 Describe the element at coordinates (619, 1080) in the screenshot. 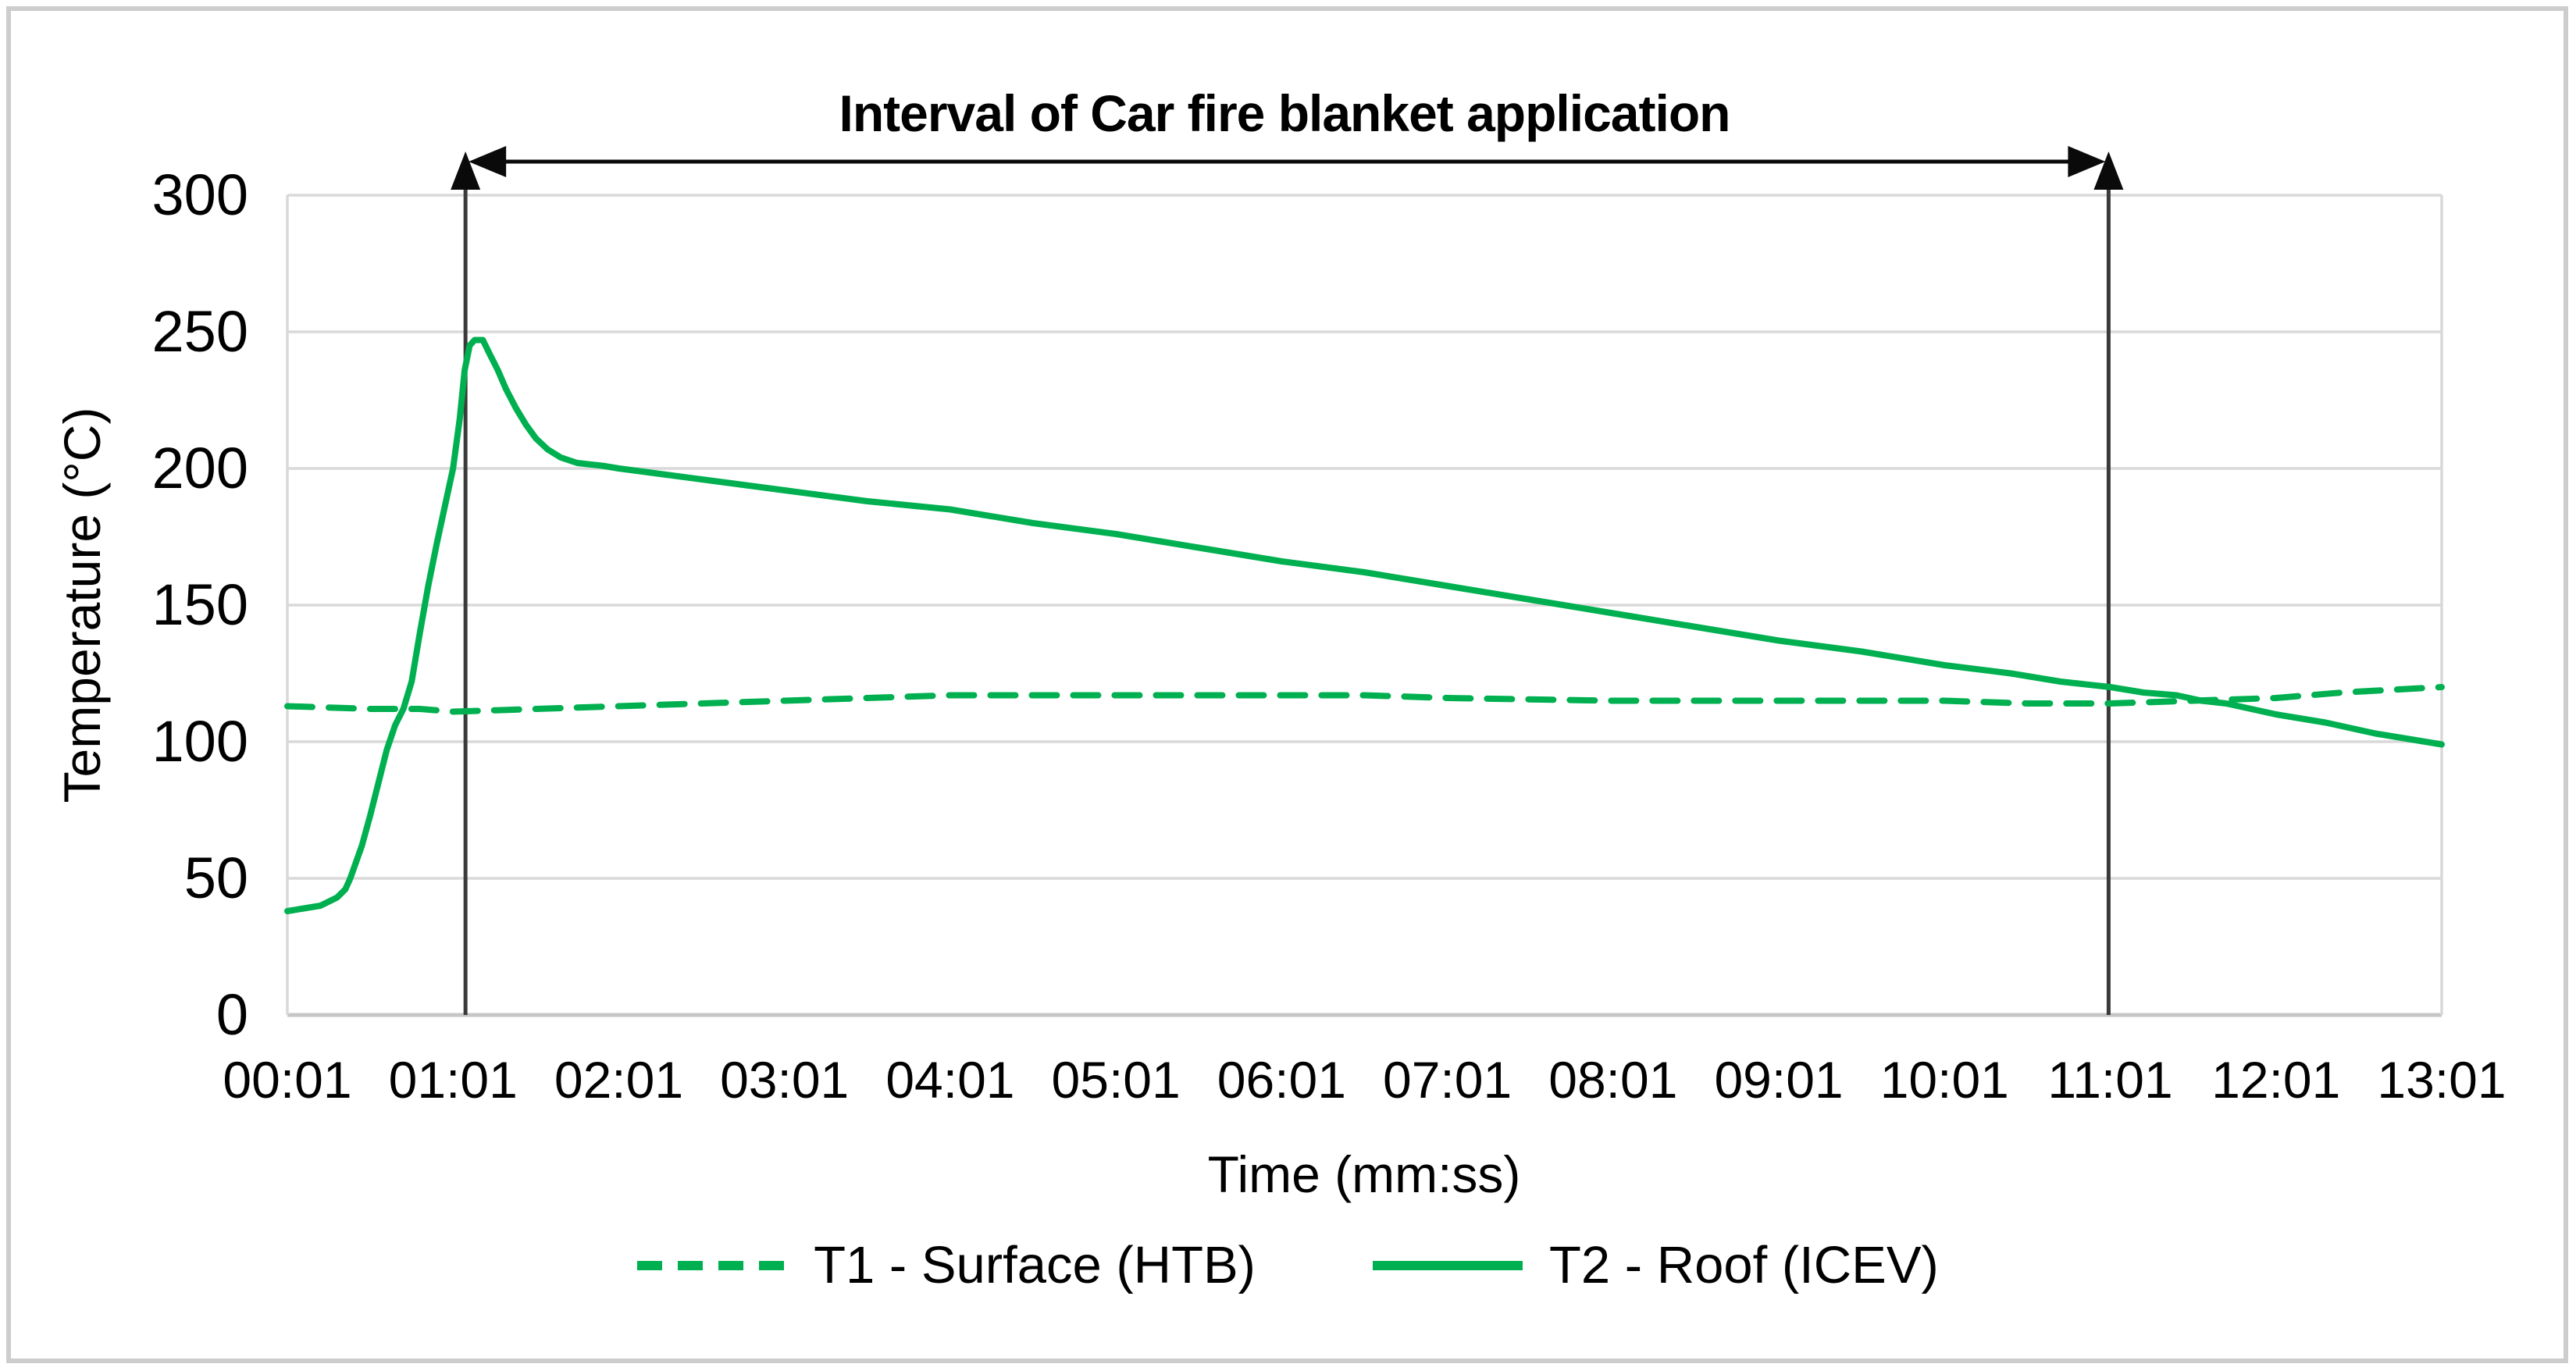

I see `x-tick-label-02-01: 02:01` at that location.